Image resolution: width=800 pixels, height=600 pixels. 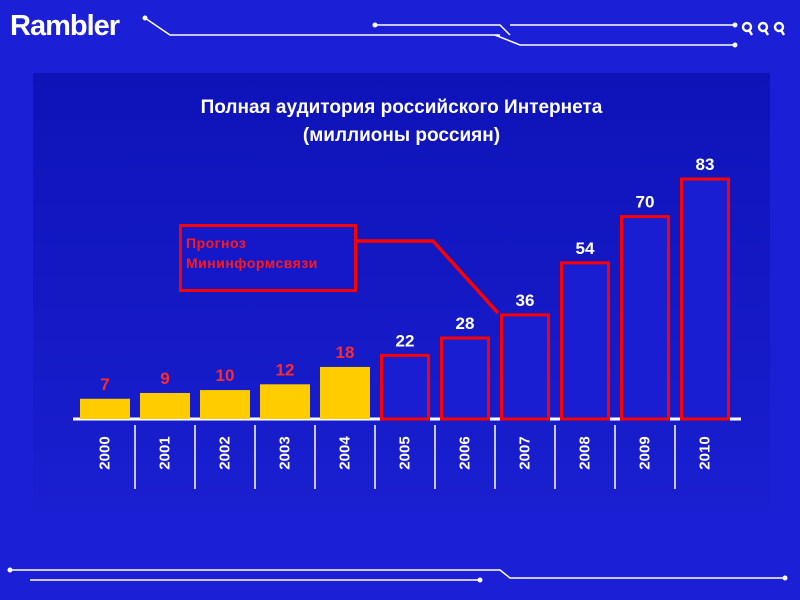 What do you see at coordinates (705, 452) in the screenshot?
I see `x-tick-2010: 2010` at bounding box center [705, 452].